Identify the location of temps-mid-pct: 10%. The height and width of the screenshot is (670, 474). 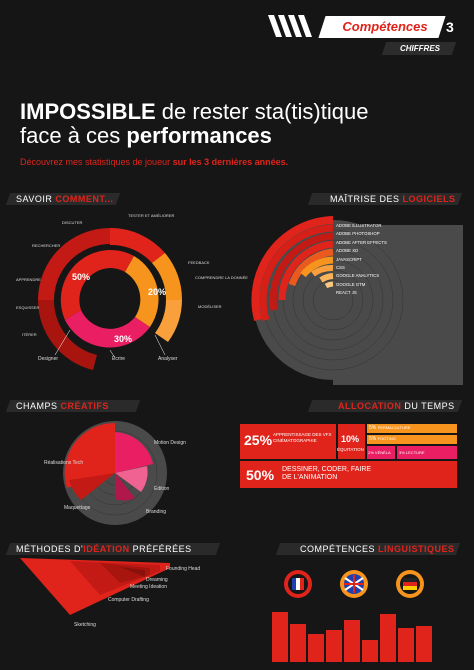
(350, 439).